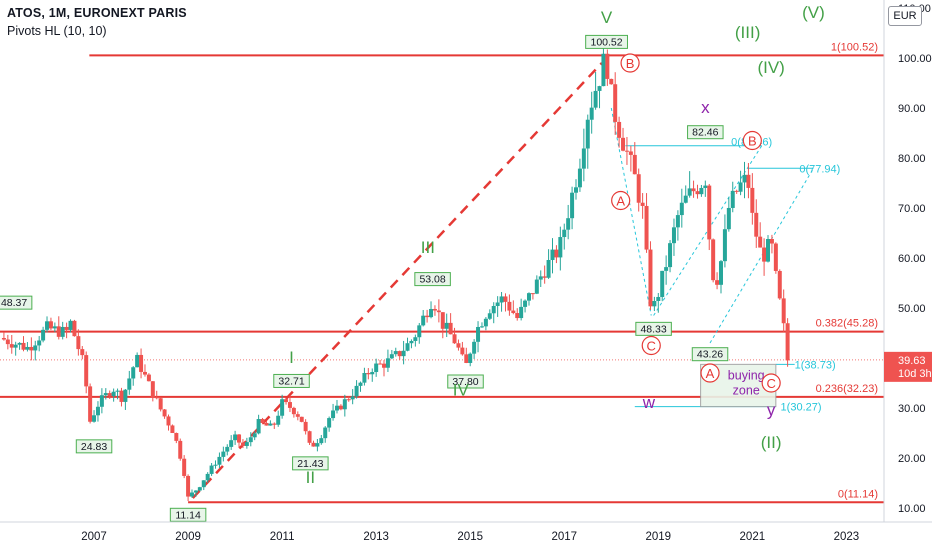  I want to click on last-price-tag, so click(908, 366).